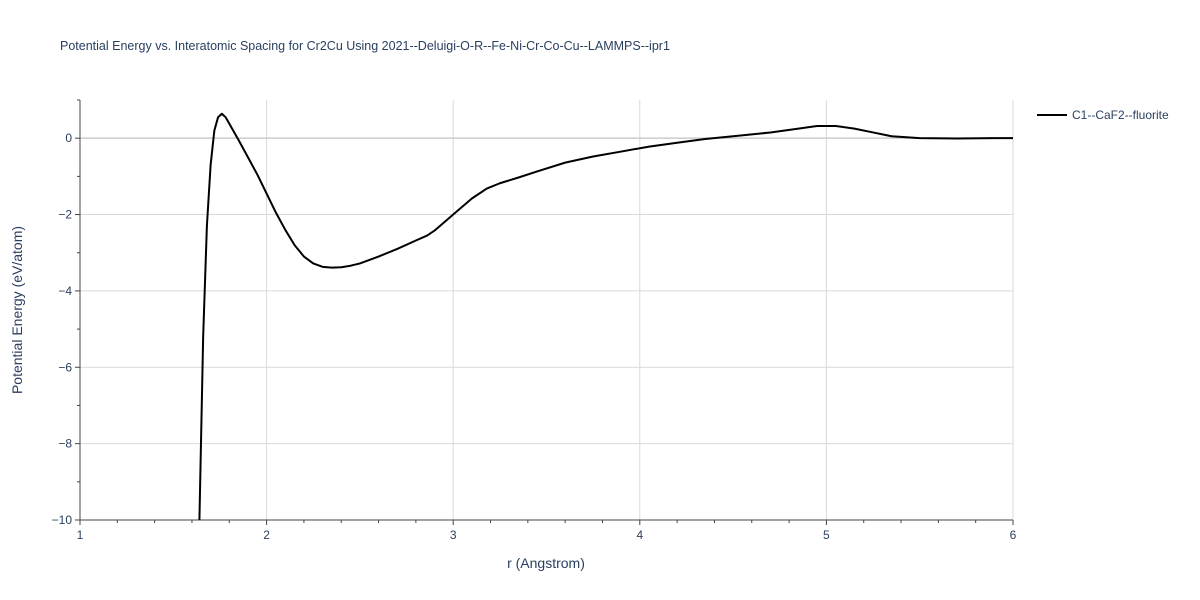 Image resolution: width=1200 pixels, height=600 pixels. What do you see at coordinates (65, 291) in the screenshot?
I see `y-tick-label: −4` at bounding box center [65, 291].